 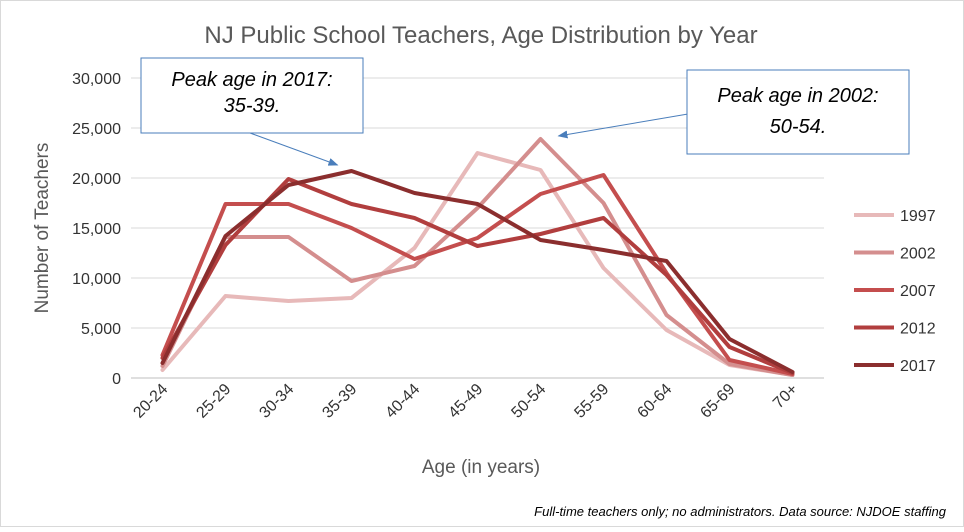 I want to click on y-tick-label: 25,000, so click(x=96, y=129).